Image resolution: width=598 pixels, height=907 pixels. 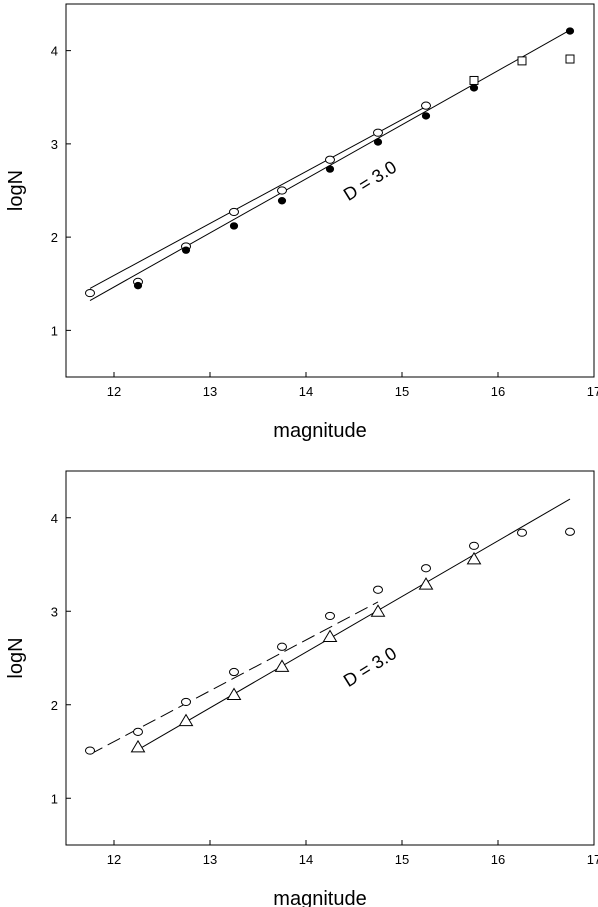 What do you see at coordinates (234, 678) in the screenshot?
I see `fit-line-dashed` at bounding box center [234, 678].